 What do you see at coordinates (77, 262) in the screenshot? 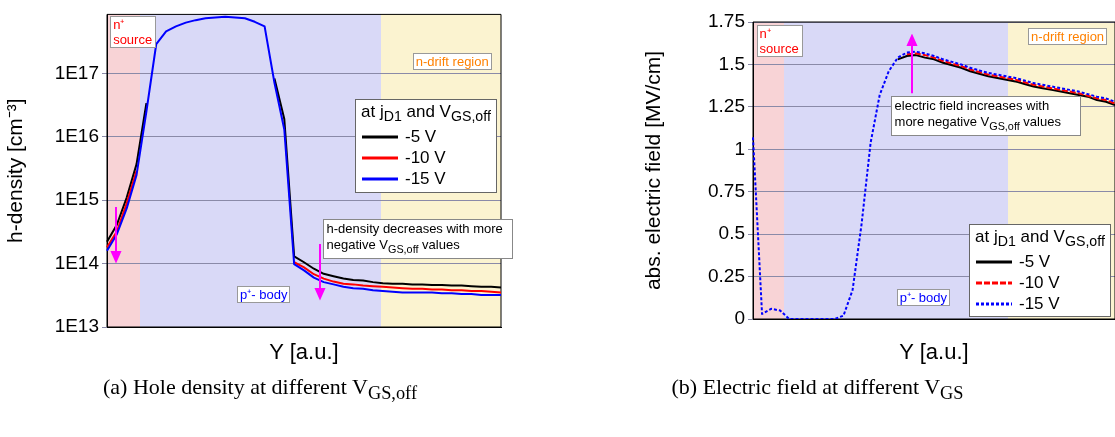
I see `y-tick-label: 1E14` at bounding box center [77, 262].